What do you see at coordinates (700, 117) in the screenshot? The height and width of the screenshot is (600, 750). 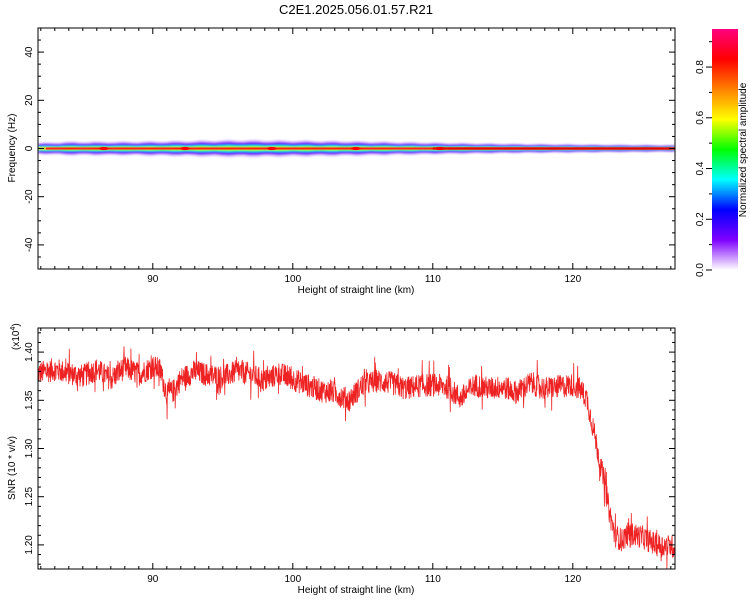 I see `colorbar-tick-label: 0.6` at bounding box center [700, 117].